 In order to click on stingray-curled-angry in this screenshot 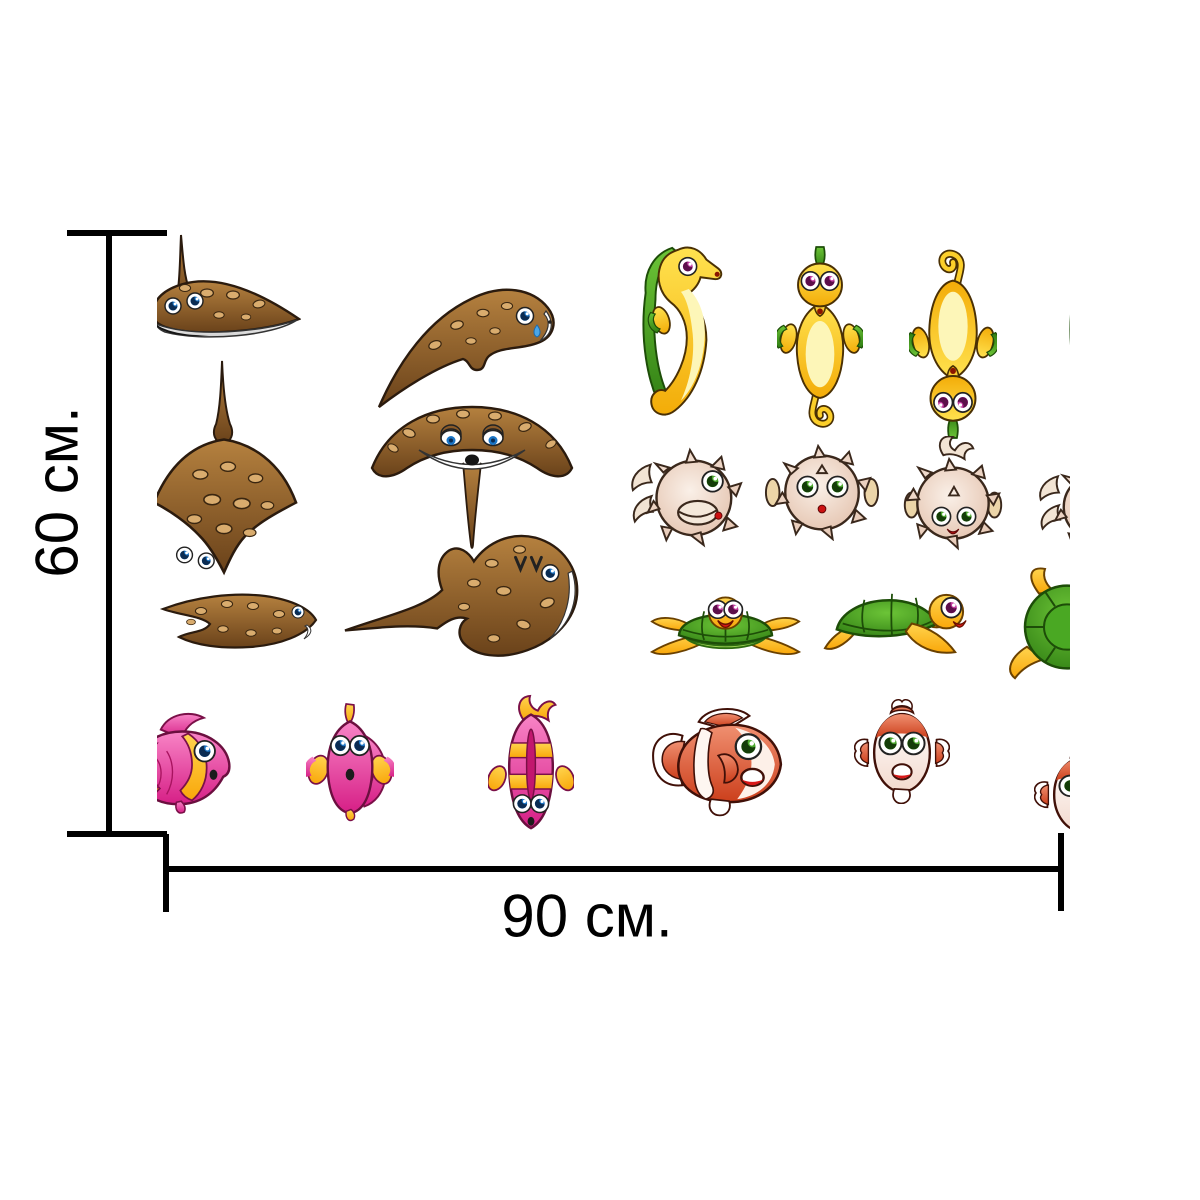, I will do `click(462, 588)`.